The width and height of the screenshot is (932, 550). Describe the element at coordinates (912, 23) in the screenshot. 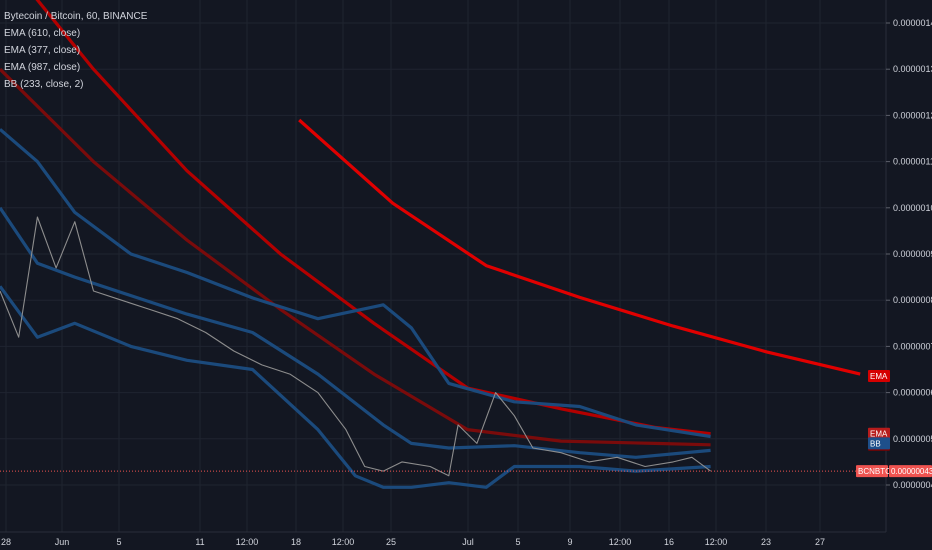

I see `y-tick-label: 0.00000140` at that location.